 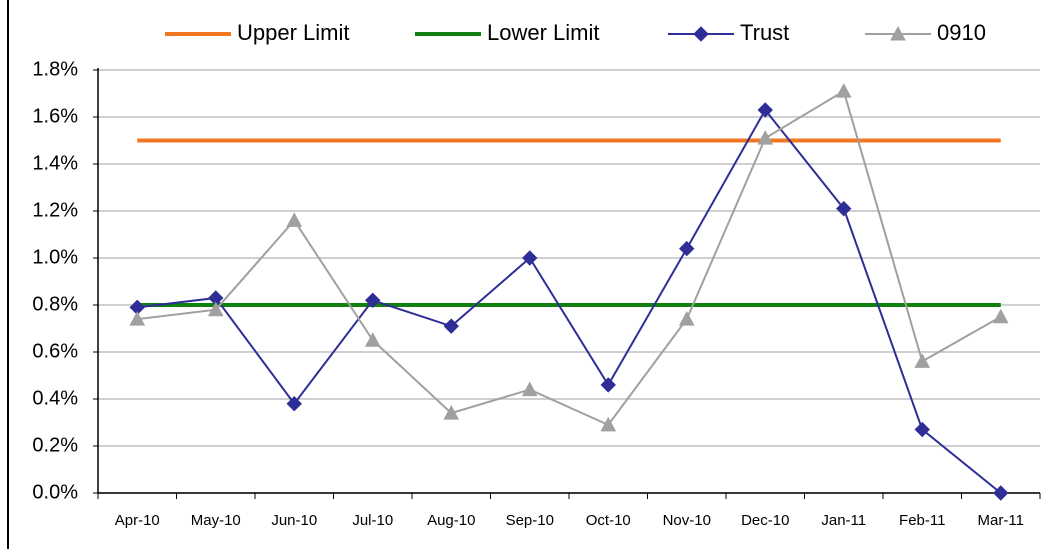 I want to click on y-tick-label: 1.0%, so click(x=55, y=257).